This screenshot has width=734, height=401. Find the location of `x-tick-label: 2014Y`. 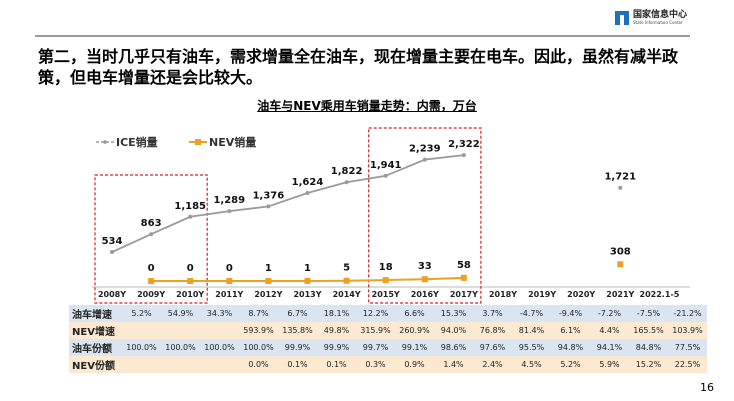

x-tick-label: 2014Y is located at coordinates (347, 294).